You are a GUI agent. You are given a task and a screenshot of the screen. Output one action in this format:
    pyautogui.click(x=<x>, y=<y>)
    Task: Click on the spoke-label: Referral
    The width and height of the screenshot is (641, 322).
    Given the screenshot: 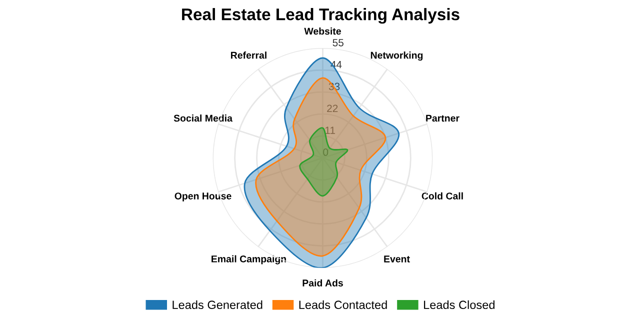 What is the action you would take?
    pyautogui.click(x=248, y=55)
    